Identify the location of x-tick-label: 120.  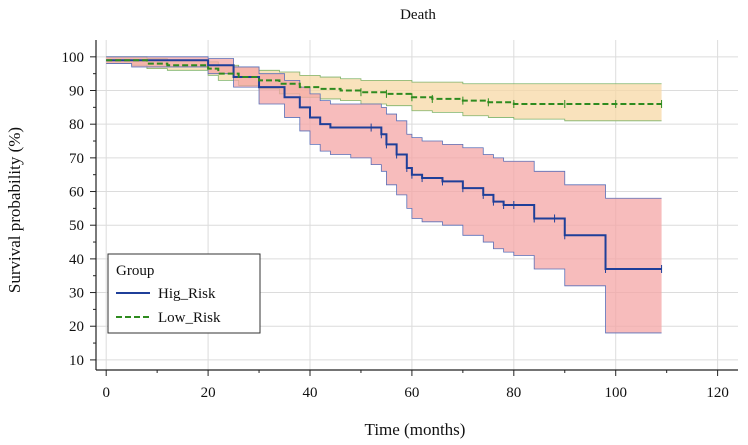
(717, 393).